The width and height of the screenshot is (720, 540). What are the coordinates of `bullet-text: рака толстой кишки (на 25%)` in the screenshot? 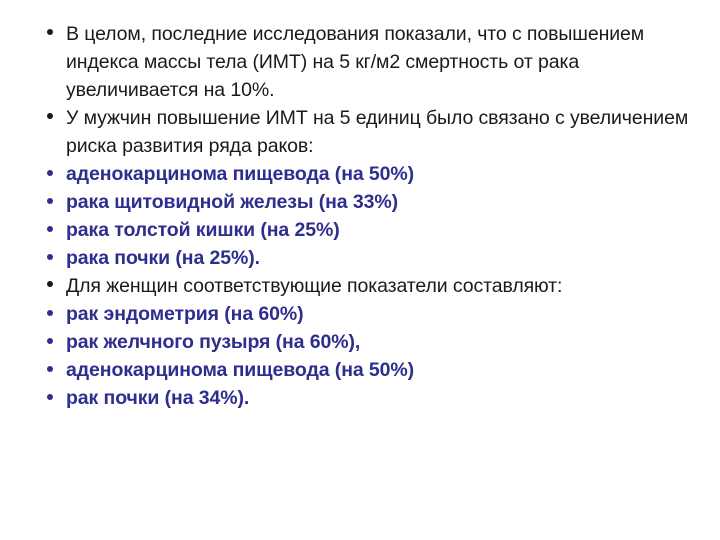 It's located at (203, 230).